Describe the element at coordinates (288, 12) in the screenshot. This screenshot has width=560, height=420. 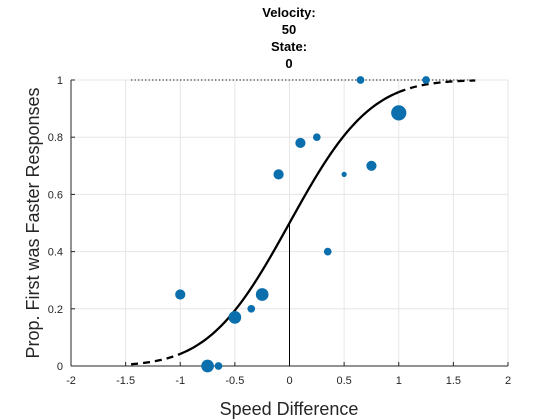
I see `title-line-velocity-label: Velocity:` at that location.